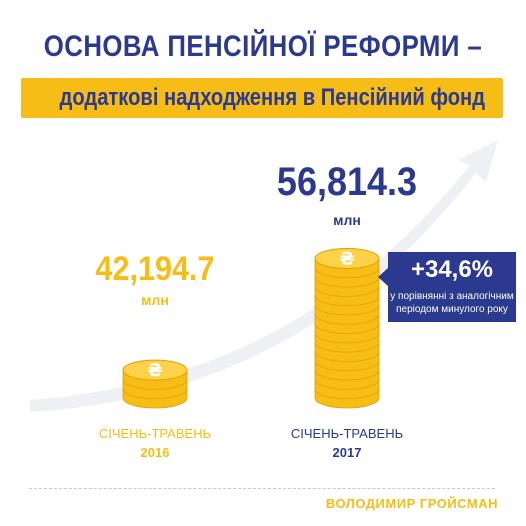 This screenshot has width=526, height=526. Describe the element at coordinates (155, 269) in the screenshot. I see `data-label-0: 42,194.7` at that location.